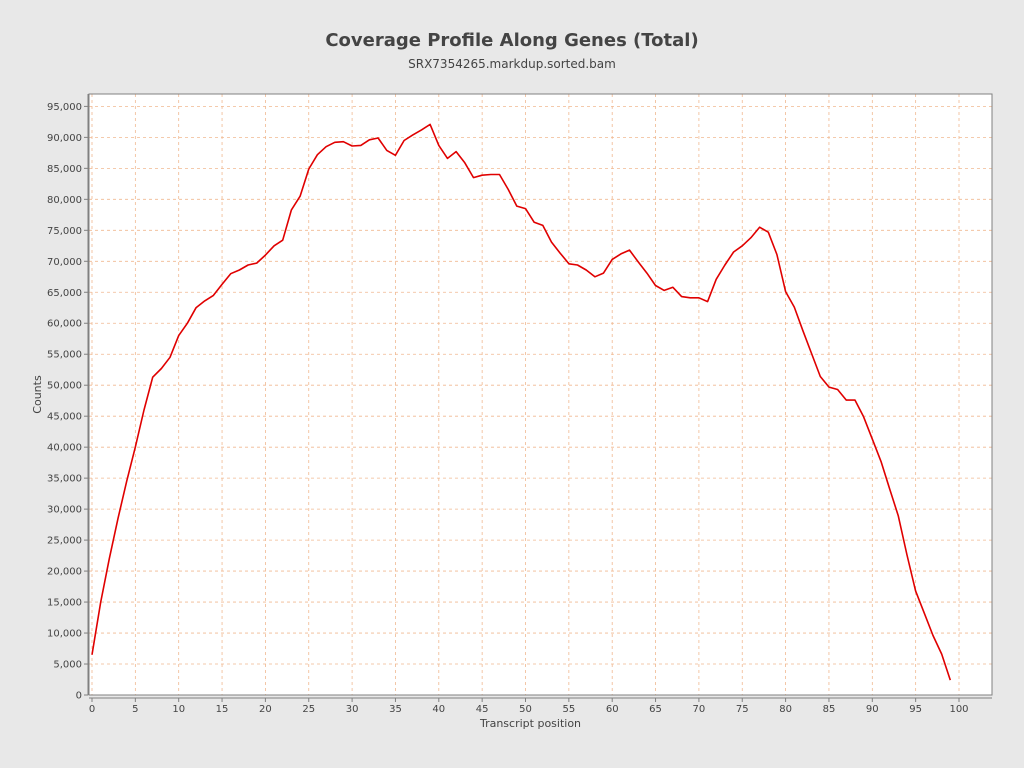 This screenshot has width=1024, height=768. Describe the element at coordinates (915, 709) in the screenshot. I see `x-tick-label: 95` at that location.